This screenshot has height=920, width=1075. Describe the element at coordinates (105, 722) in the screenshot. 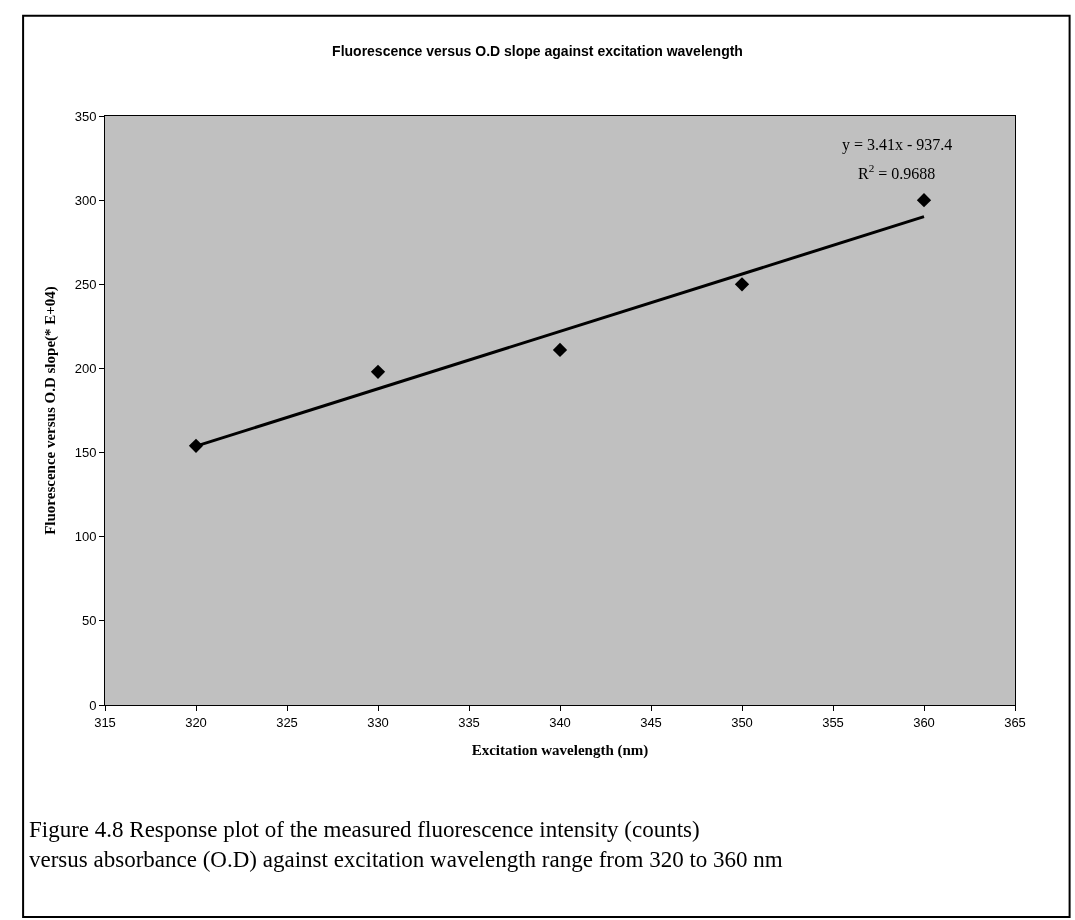

I see `x-tick-label: 315` at that location.